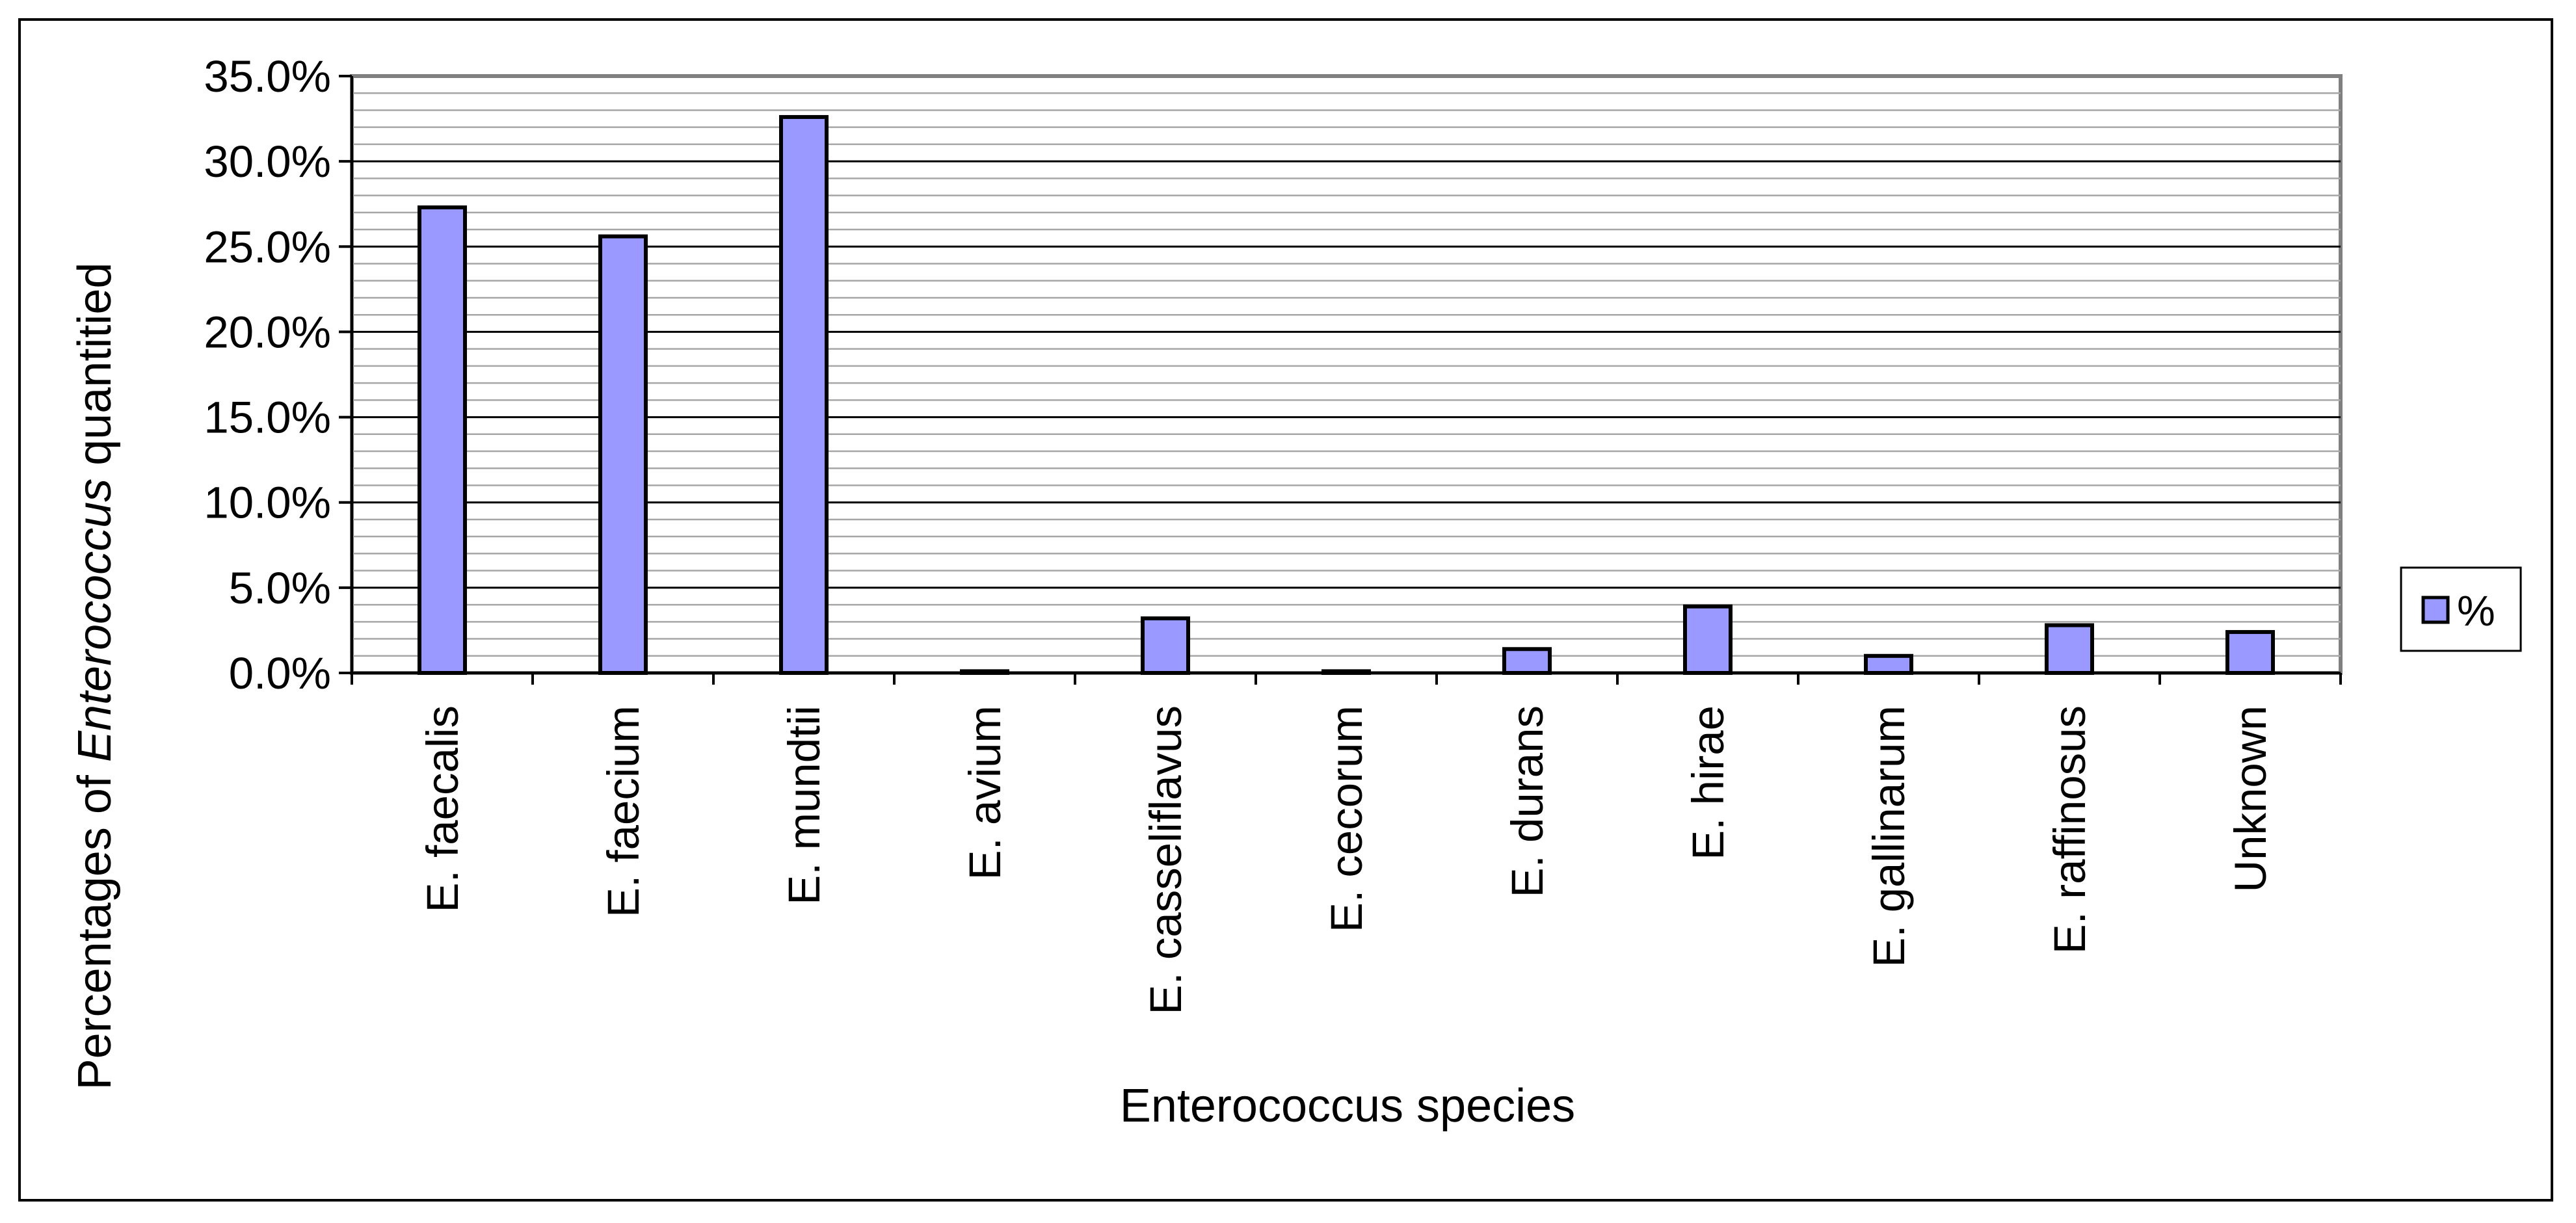  What do you see at coordinates (443, 809) in the screenshot?
I see `x-category-label: E. faecalis` at bounding box center [443, 809].